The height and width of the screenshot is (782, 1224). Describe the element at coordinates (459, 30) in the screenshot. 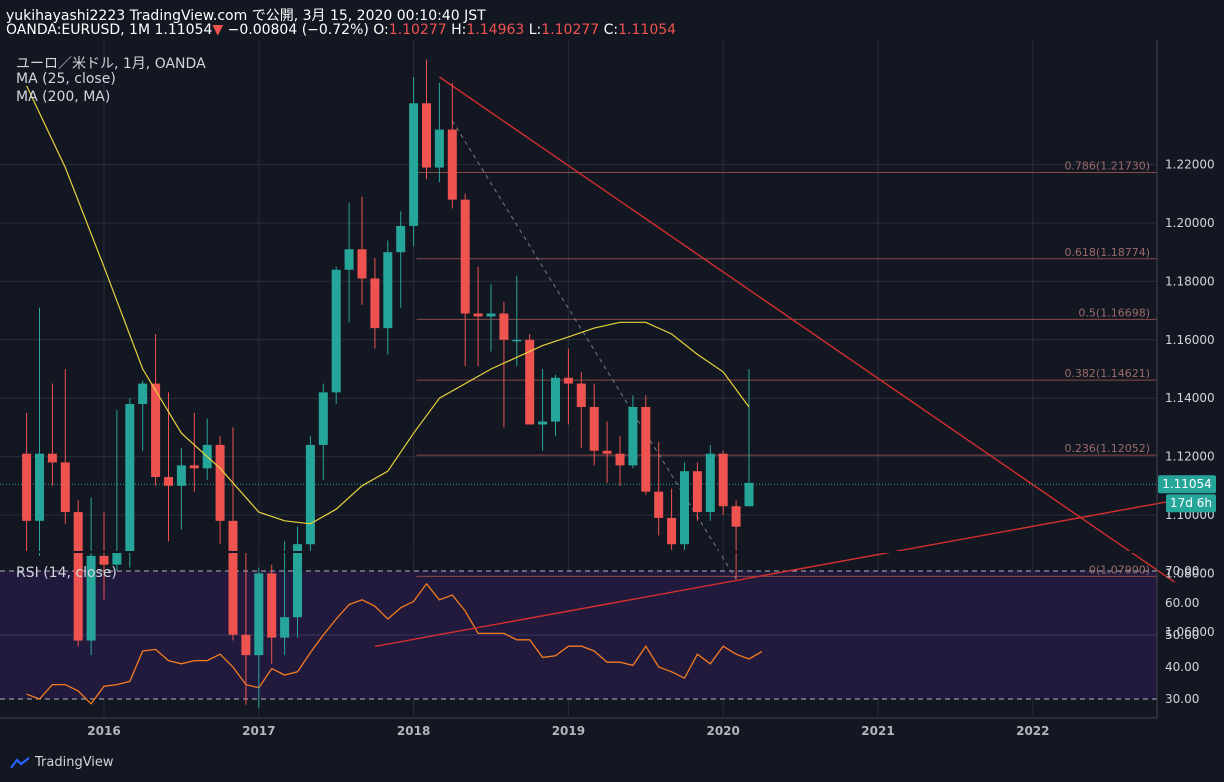

I see `high-label: H:` at that location.